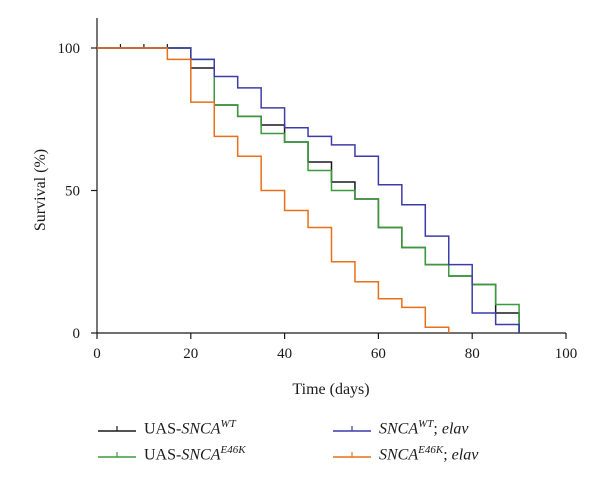 Image resolution: width=600 pixels, height=482 pixels. Describe the element at coordinates (72, 192) in the screenshot. I see `y-tick-label: 50` at that location.